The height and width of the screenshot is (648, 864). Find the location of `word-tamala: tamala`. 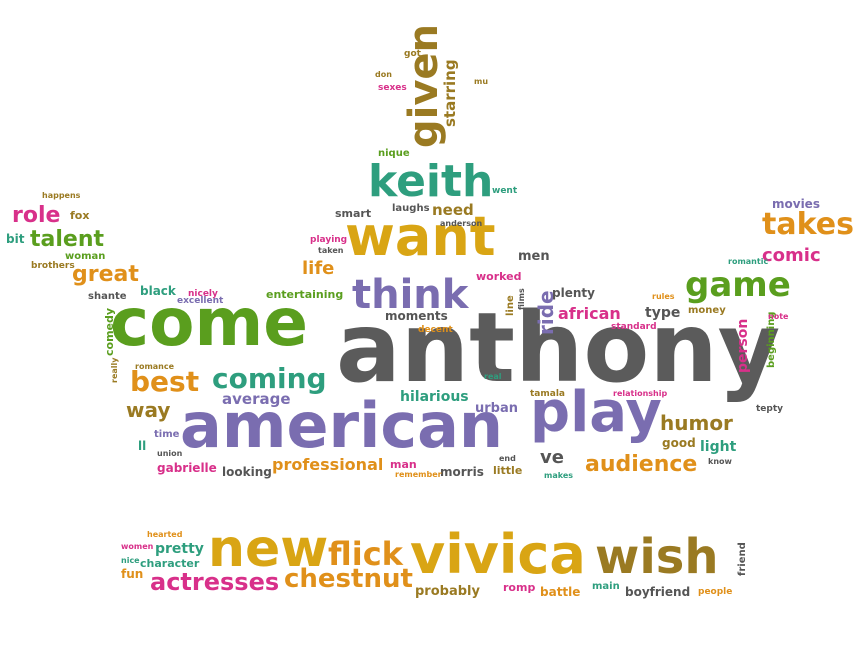

word-tamala: tamala is located at coordinates (547, 394).